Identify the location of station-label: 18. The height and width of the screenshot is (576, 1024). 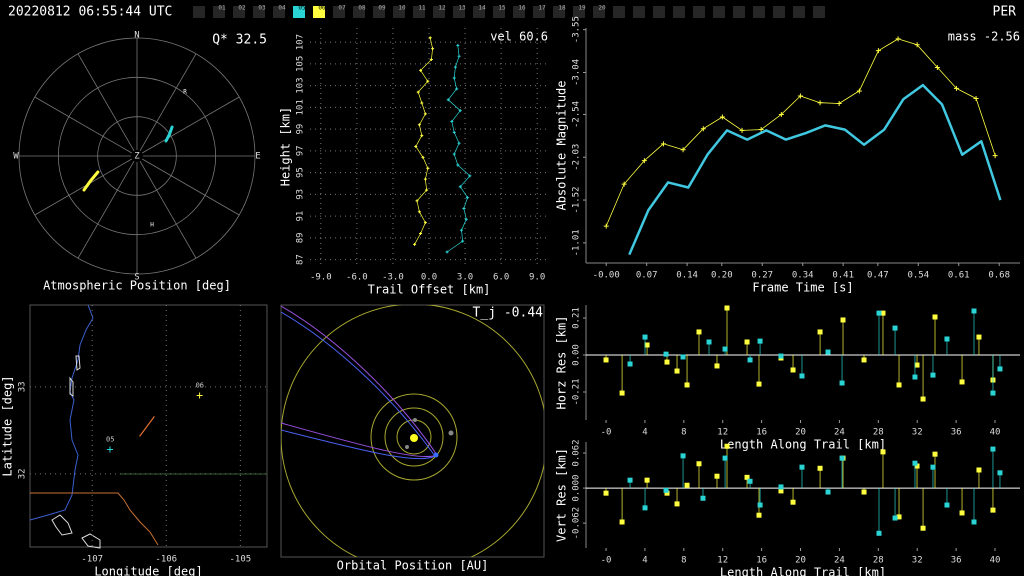
(562, 8).